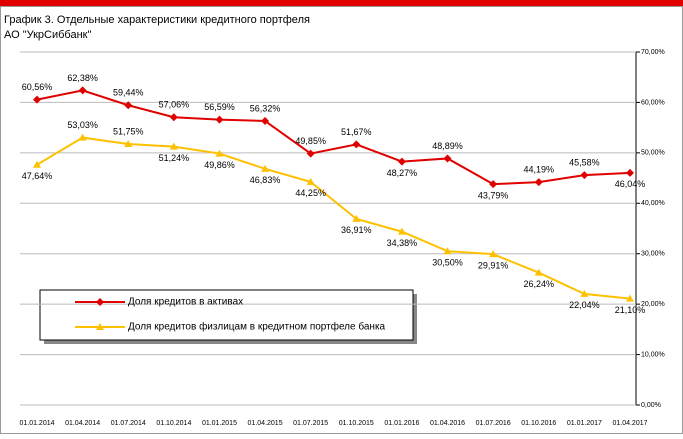 This screenshot has width=683, height=439. I want to click on x-tick-label: 01.01.2016, so click(401, 423).